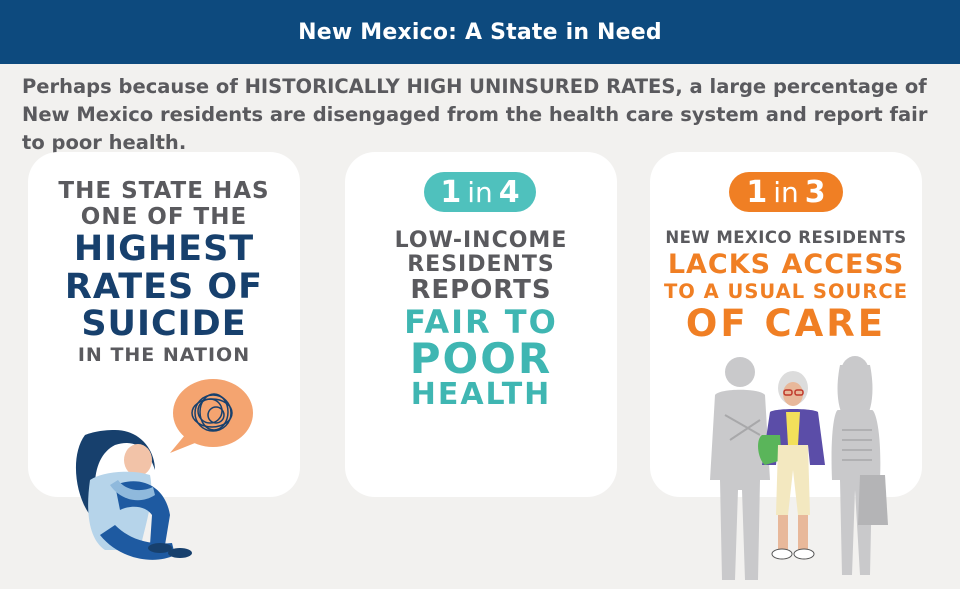 The width and height of the screenshot is (960, 589). I want to click on card2-line-1: LOW-INCOME, so click(481, 240).